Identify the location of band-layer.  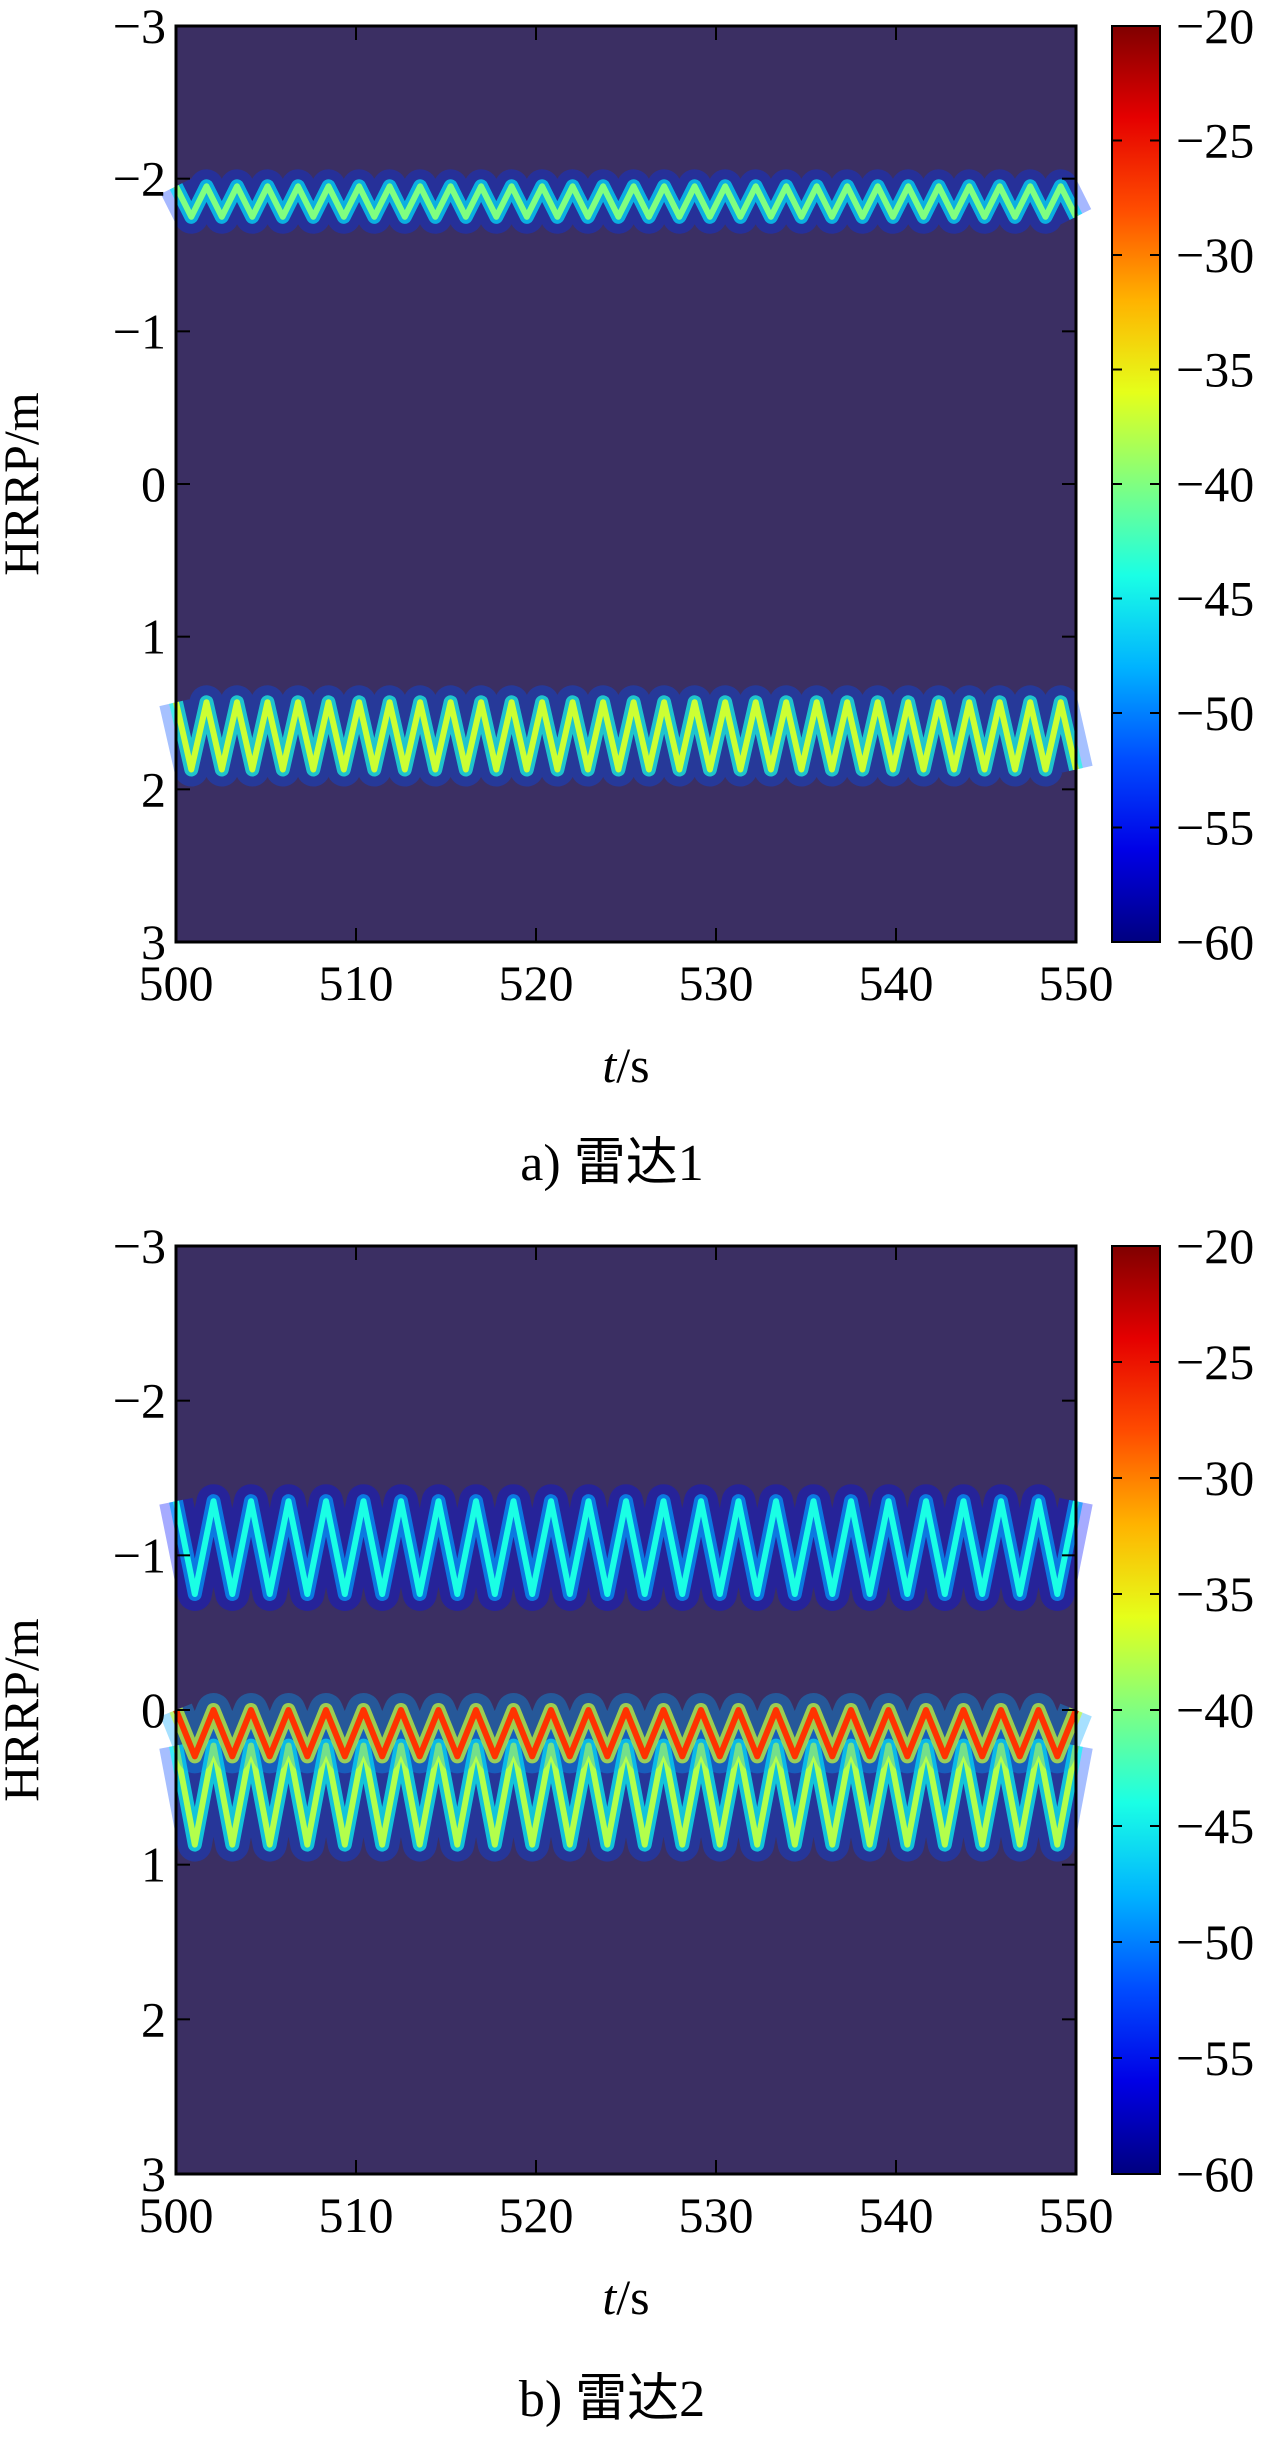
(626, 1673).